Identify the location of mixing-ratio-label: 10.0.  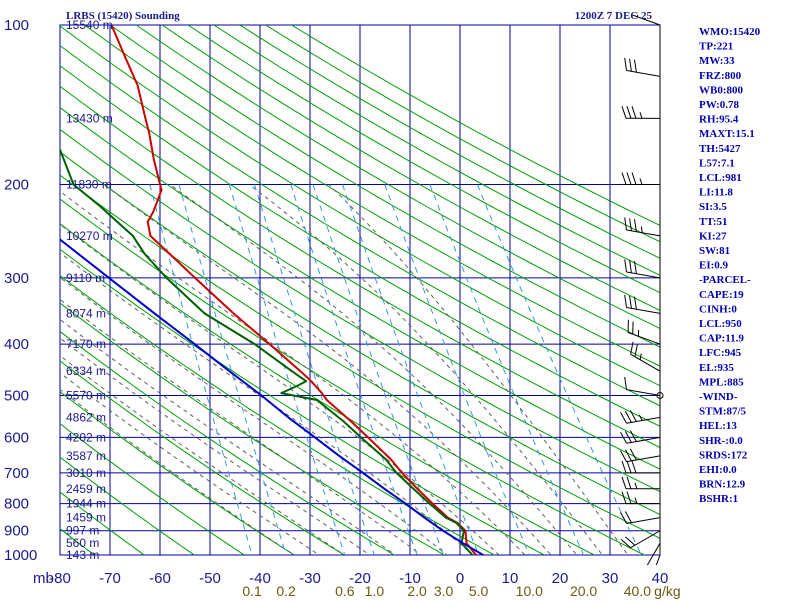
(529, 591).